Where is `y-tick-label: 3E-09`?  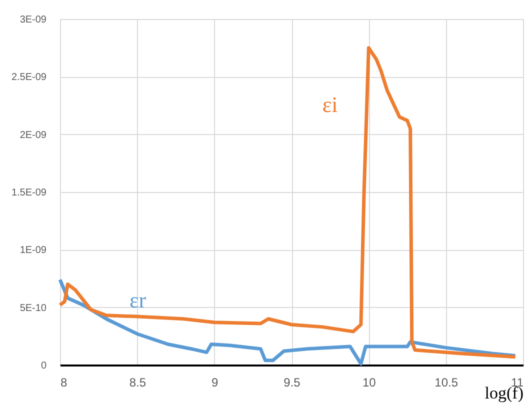 y-tick-label: 3E-09 is located at coordinates (33, 20).